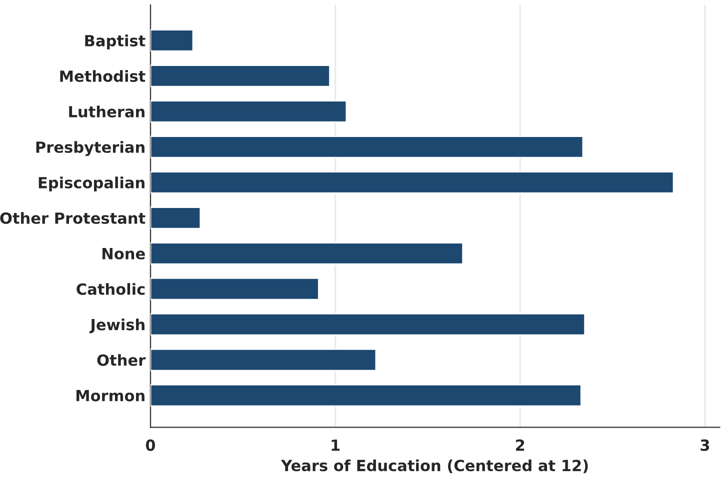 This screenshot has height=494, width=727. I want to click on y-tick-label: None, so click(123, 254).